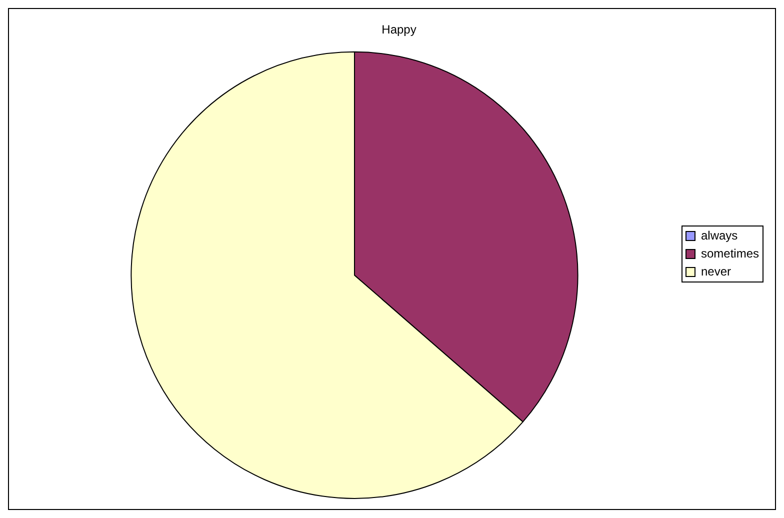  What do you see at coordinates (719, 235) in the screenshot?
I see `legend-label: always` at bounding box center [719, 235].